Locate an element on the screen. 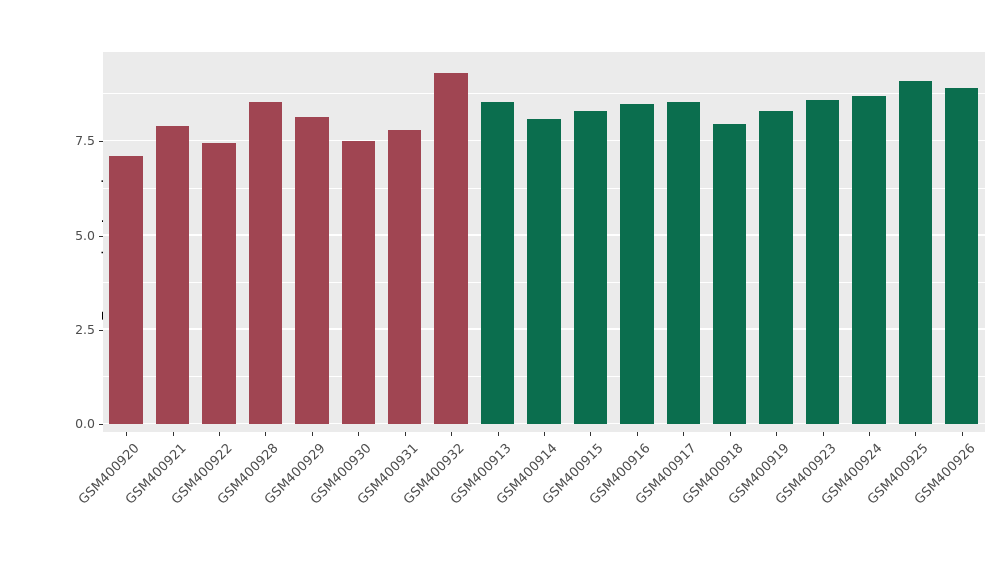 Image resolution: width=1000 pixels, height=580 pixels. bar-GSM400932 is located at coordinates (451, 248).